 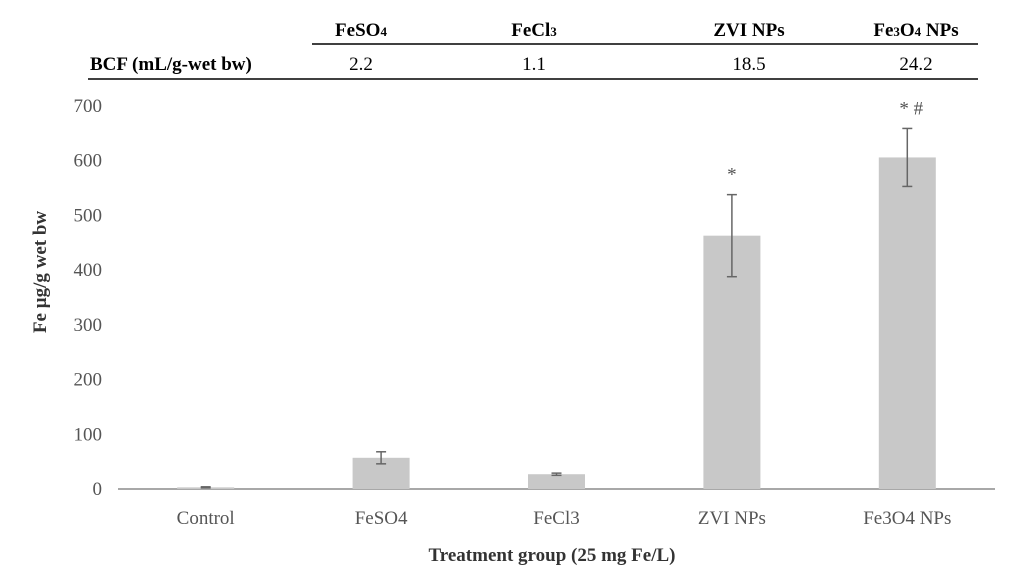 What do you see at coordinates (88, 270) in the screenshot?
I see `y-tick-label: 400` at bounding box center [88, 270].